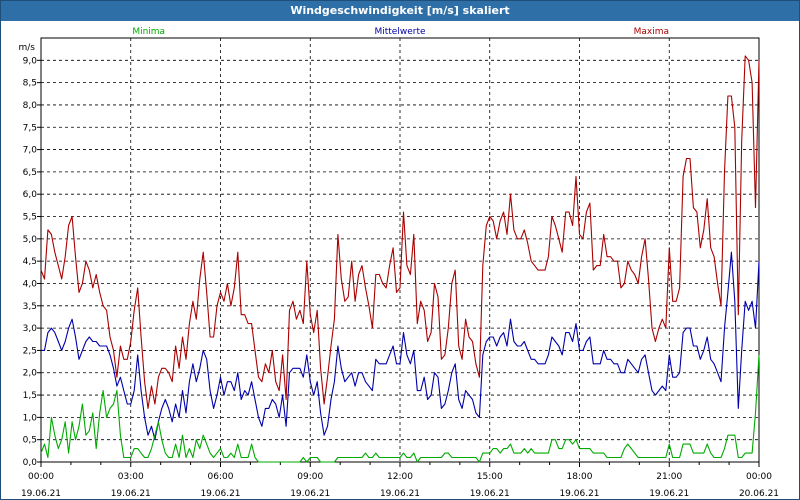 The height and width of the screenshot is (500, 800). I want to click on y-tick-label: 9,0, so click(30, 61).